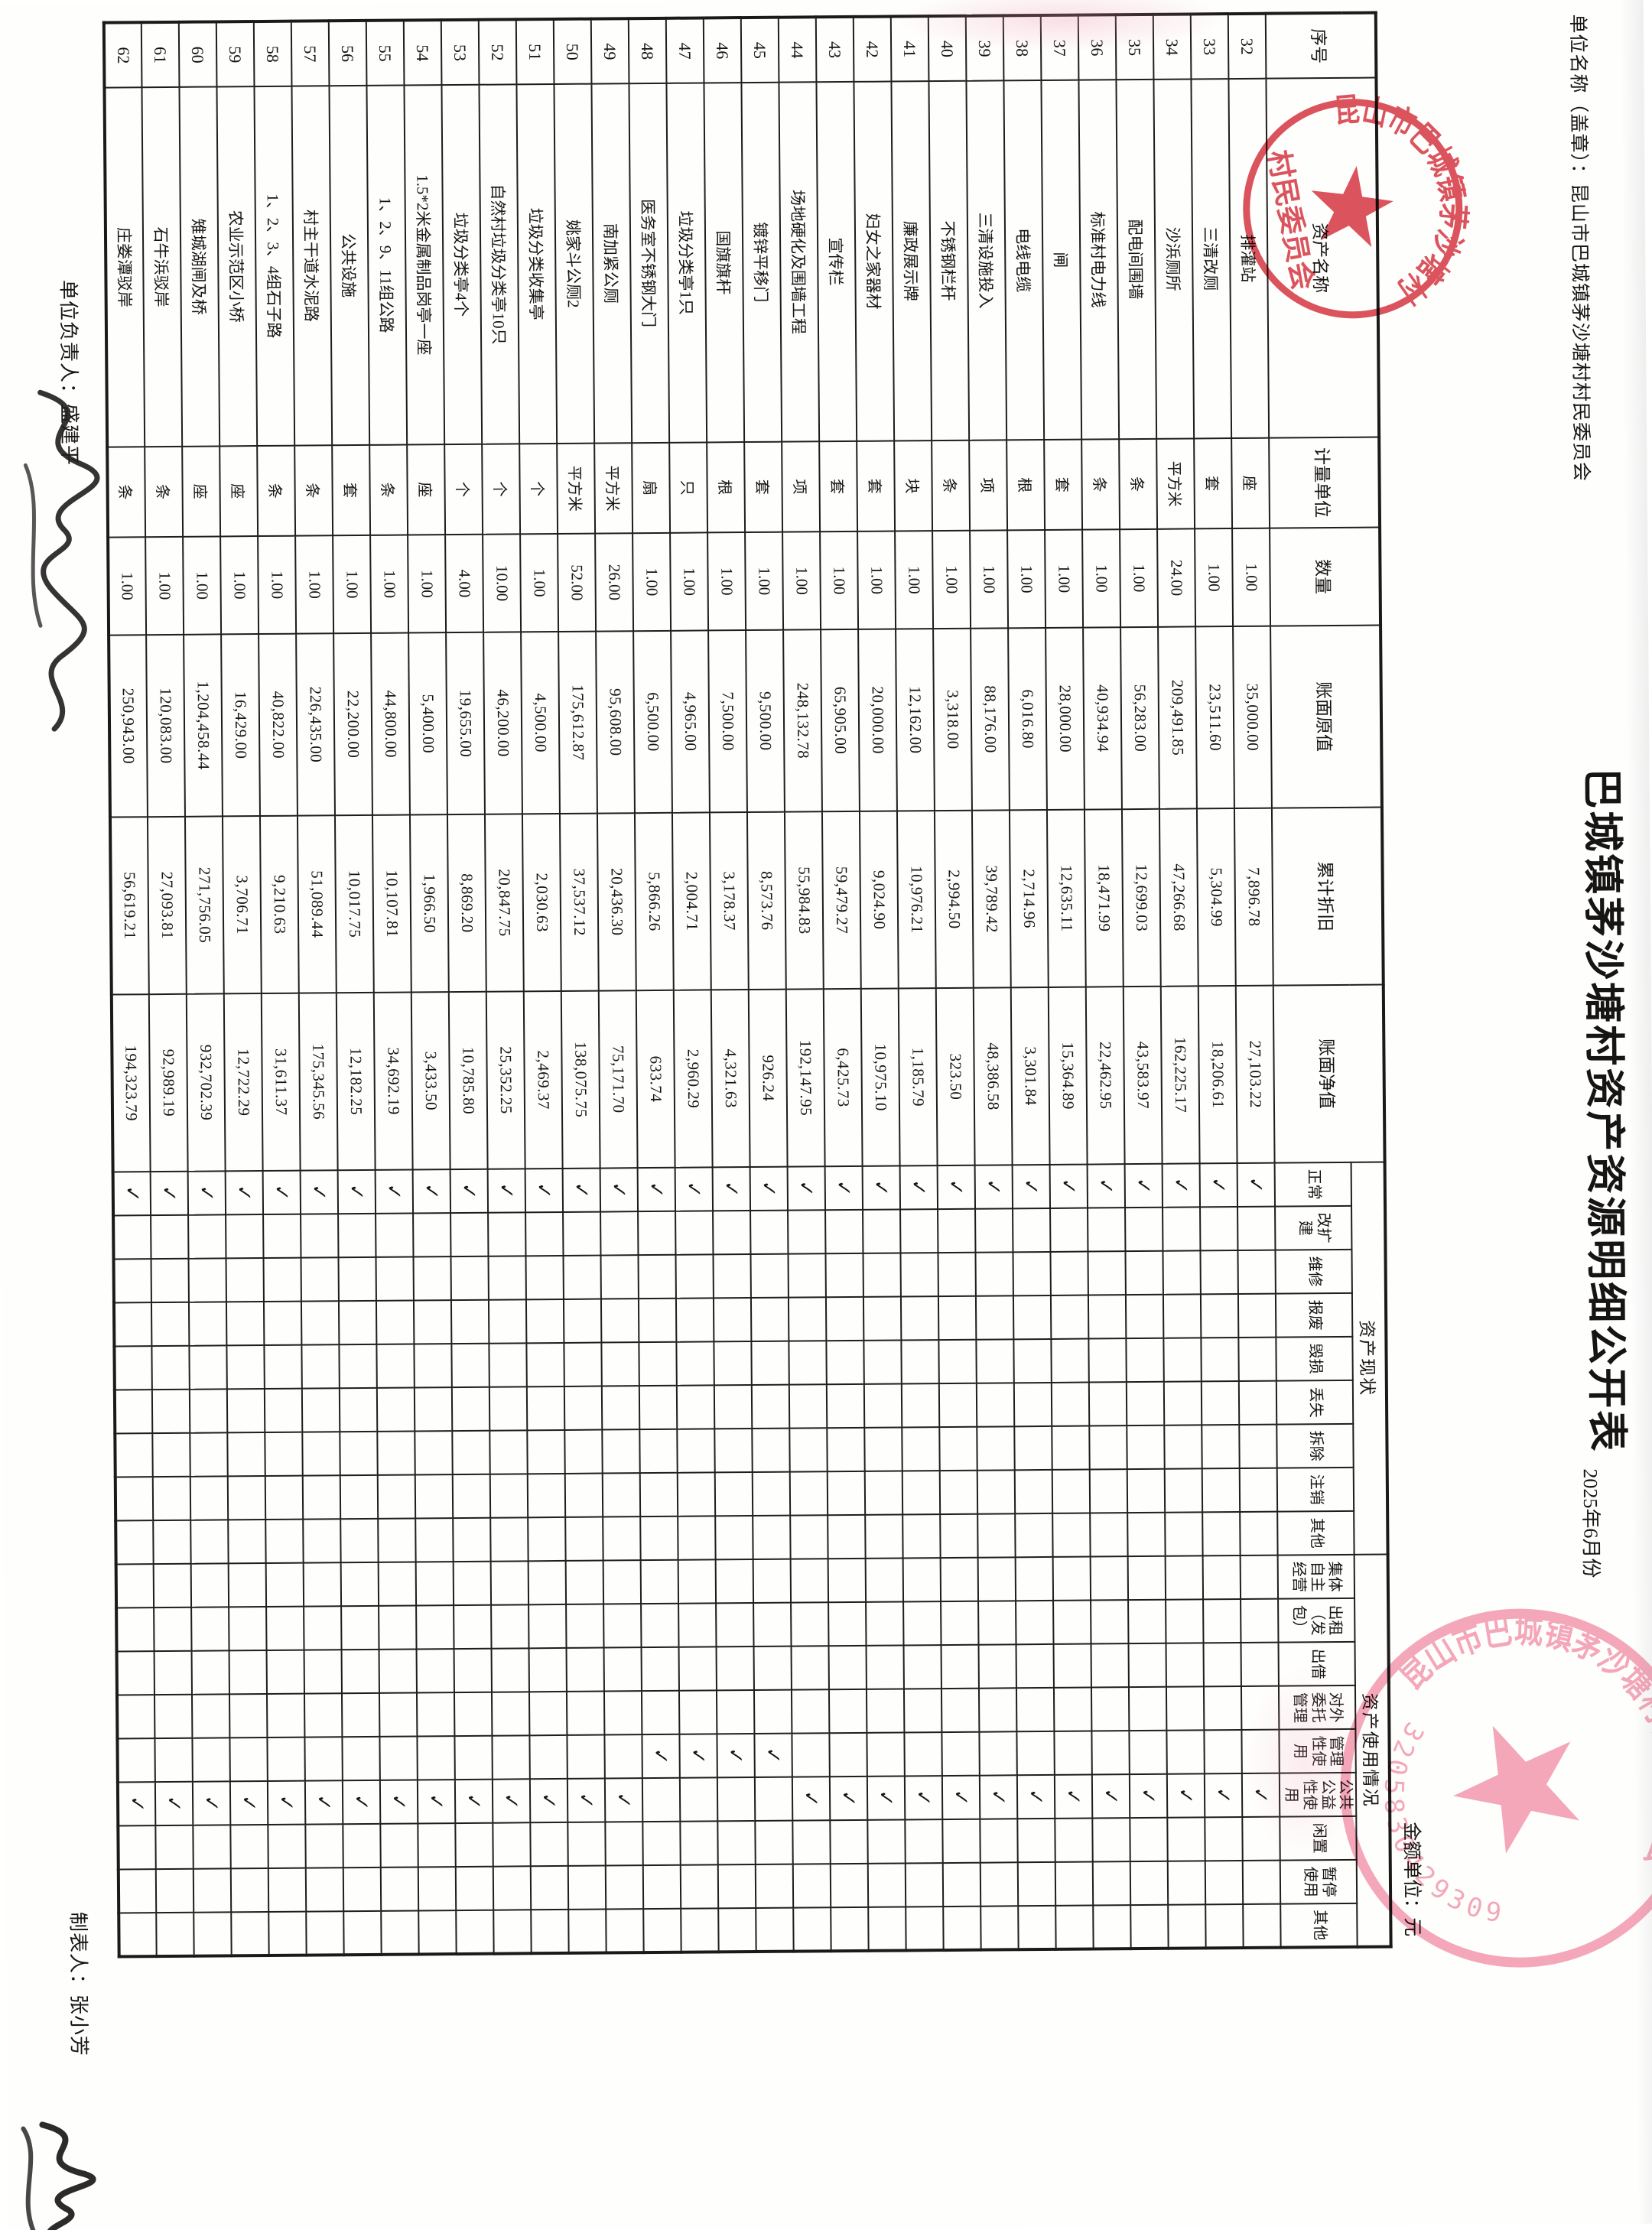  What do you see at coordinates (1317, 1620) in the screenshot?
I see `subcol-1-1: 出租（发包）` at bounding box center [1317, 1620].